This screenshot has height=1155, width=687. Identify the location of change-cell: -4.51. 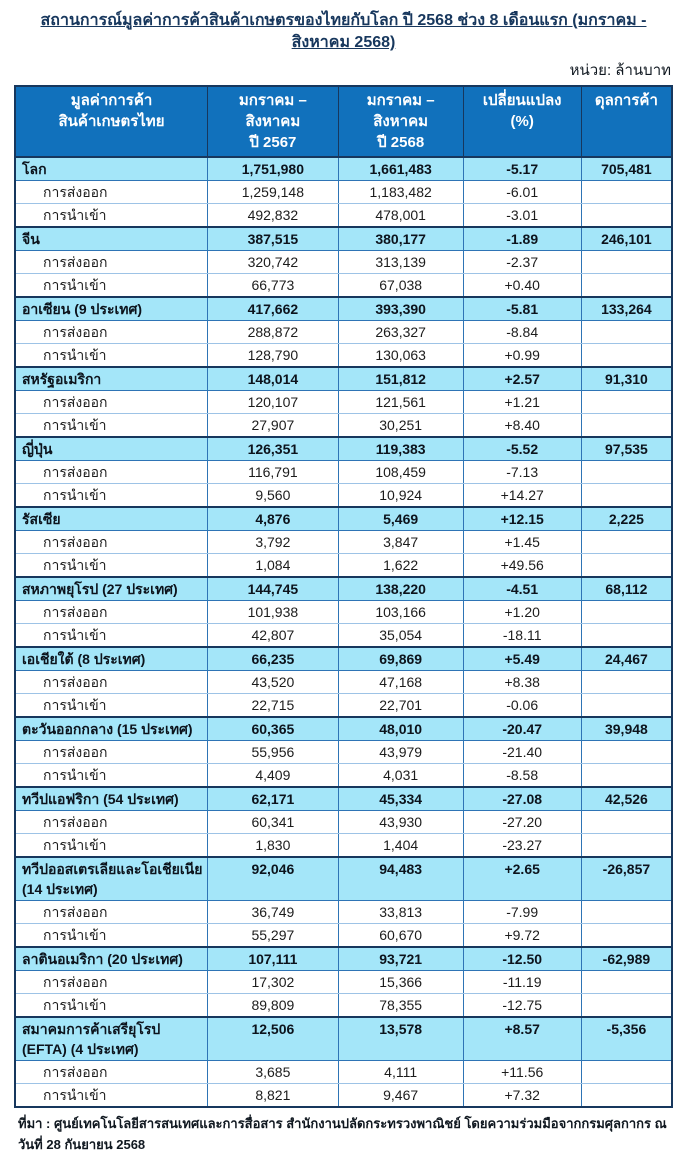
(522, 588).